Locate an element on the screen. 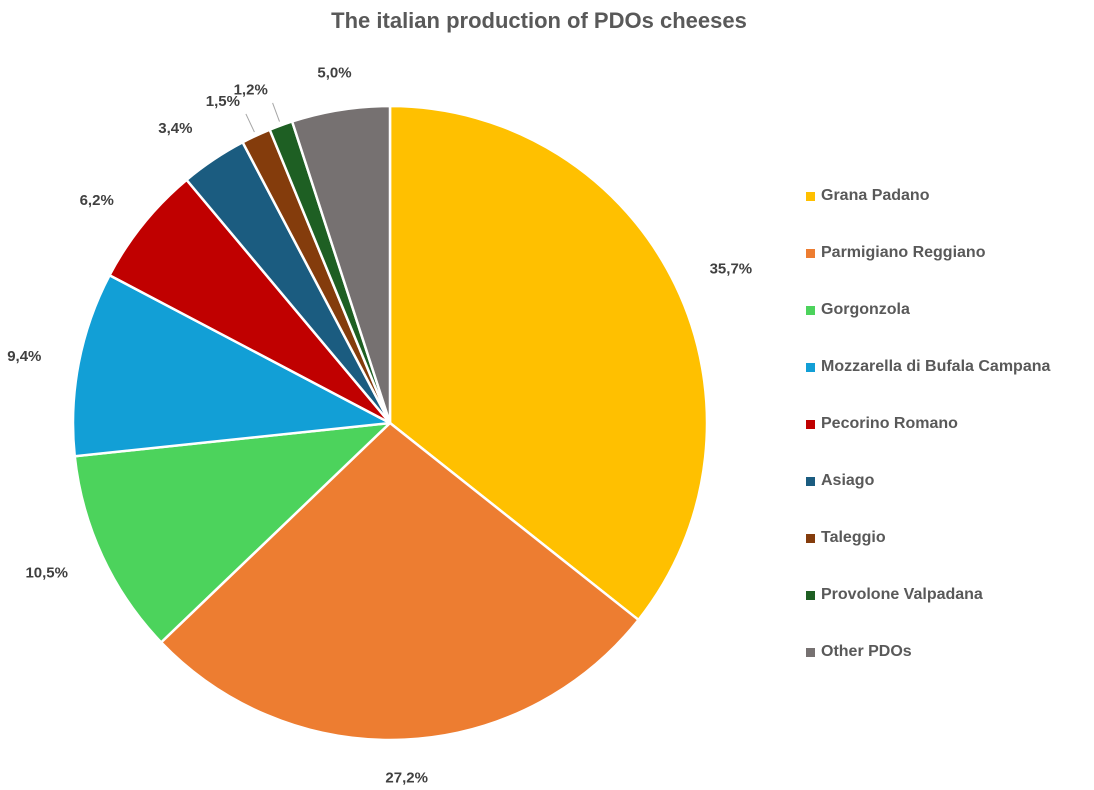  legend-label: Mozzarella di Bufala Campana is located at coordinates (936, 366).